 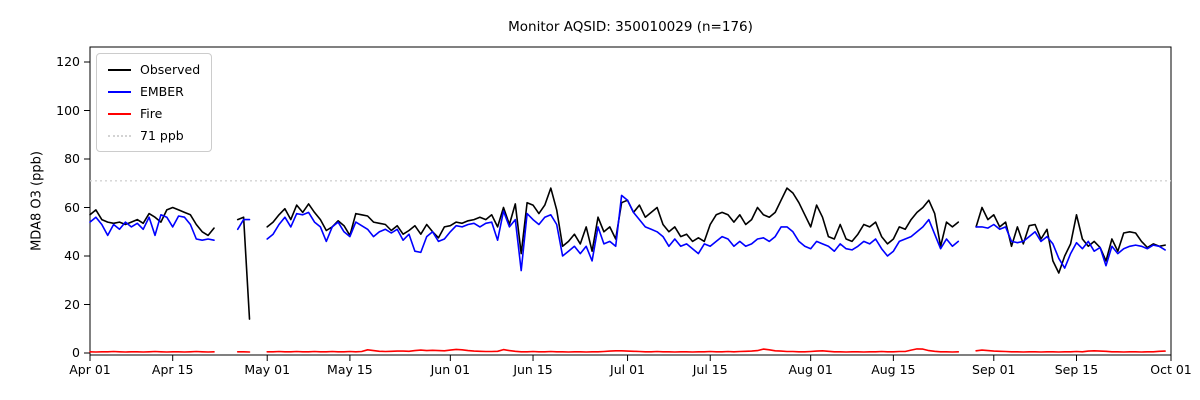 What do you see at coordinates (533, 369) in the screenshot?
I see `x-tick-label: Jun 15` at bounding box center [533, 369].